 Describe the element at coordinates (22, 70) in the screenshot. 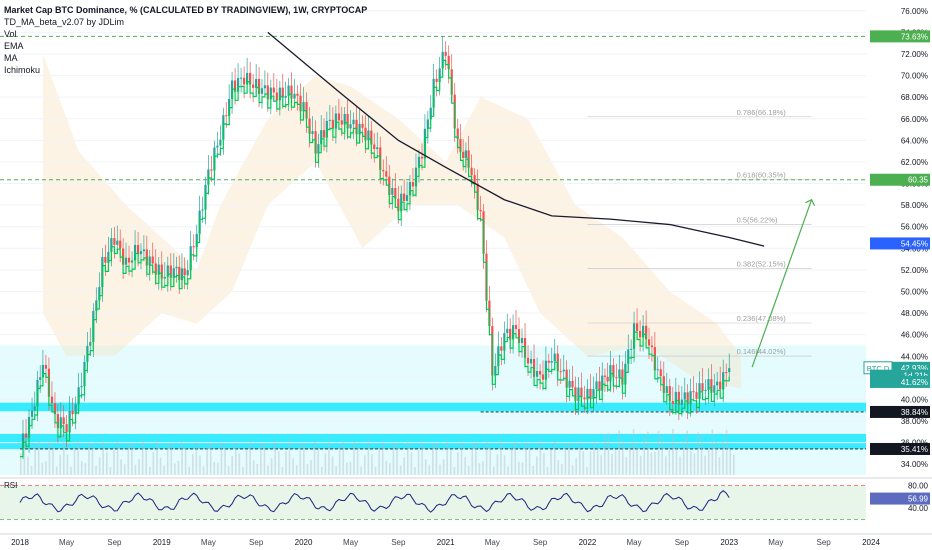

I see `legend-indicator-ichimoku: Ichimoku` at that location.